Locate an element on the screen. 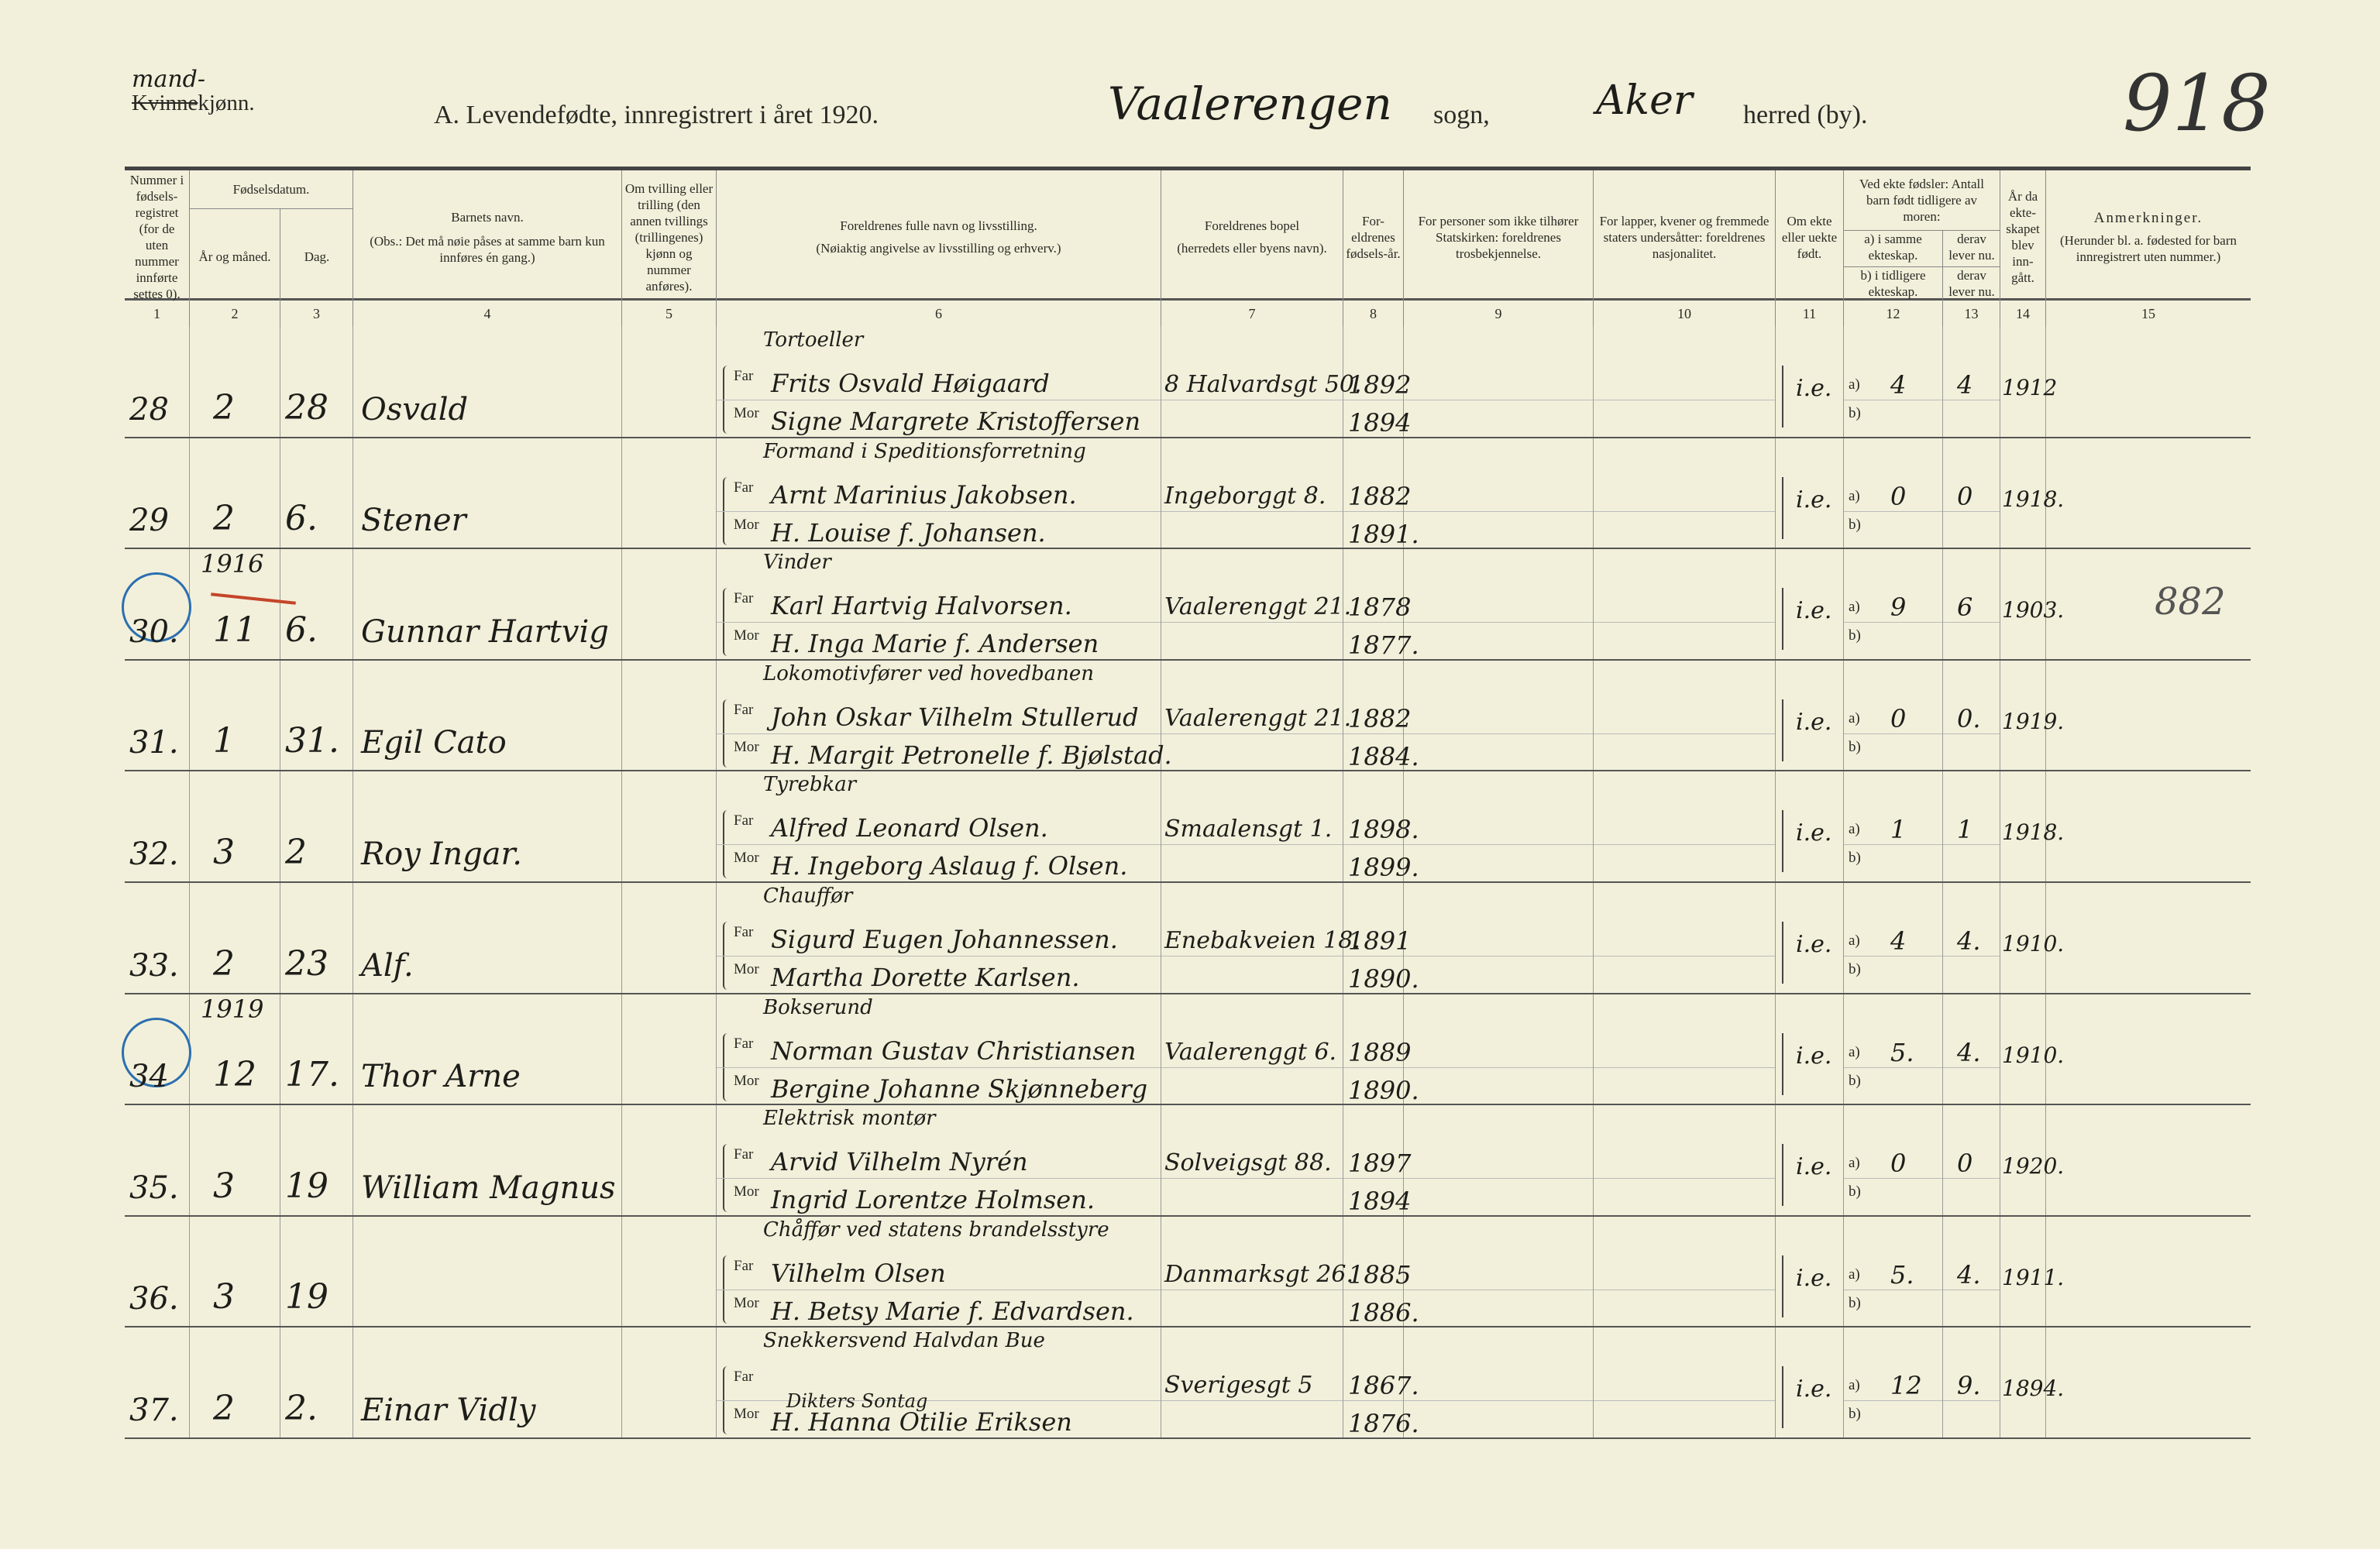 The image size is (2380, 1549). birth-month: 11 is located at coordinates (235, 630).